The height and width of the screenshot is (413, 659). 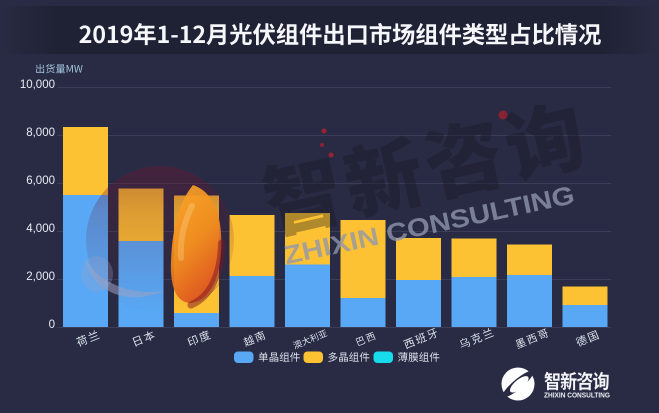 What do you see at coordinates (52, 325) in the screenshot?
I see `svg-text: 0` at bounding box center [52, 325].